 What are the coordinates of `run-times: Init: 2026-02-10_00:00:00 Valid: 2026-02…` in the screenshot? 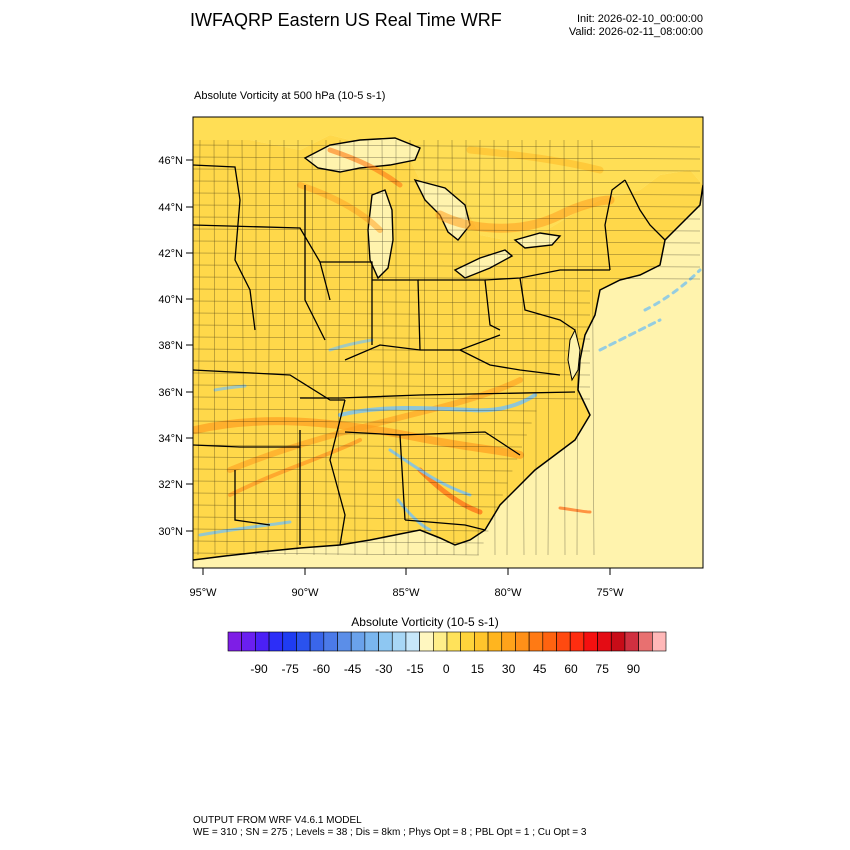 It's located at (621, 26).